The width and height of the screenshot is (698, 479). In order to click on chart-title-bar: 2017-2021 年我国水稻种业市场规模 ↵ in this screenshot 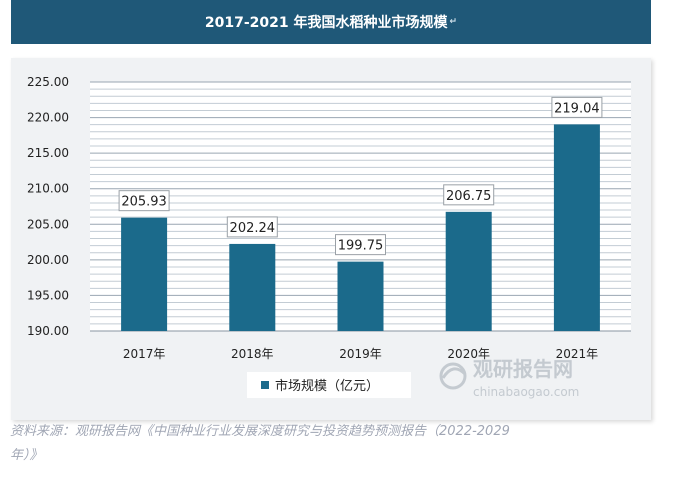, I will do `click(331, 22)`.